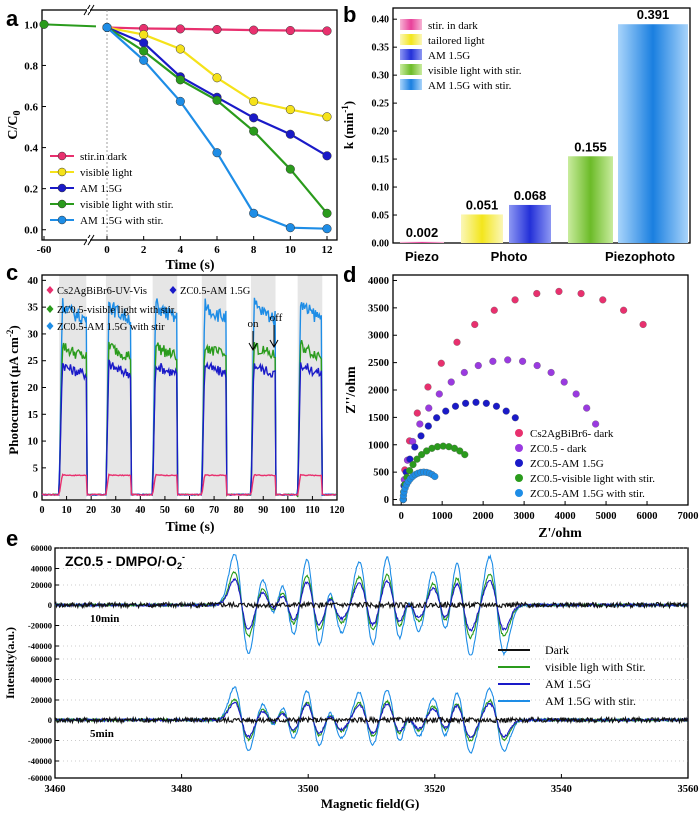  I want to click on y-tick-label: 0.8, so click(31, 66).